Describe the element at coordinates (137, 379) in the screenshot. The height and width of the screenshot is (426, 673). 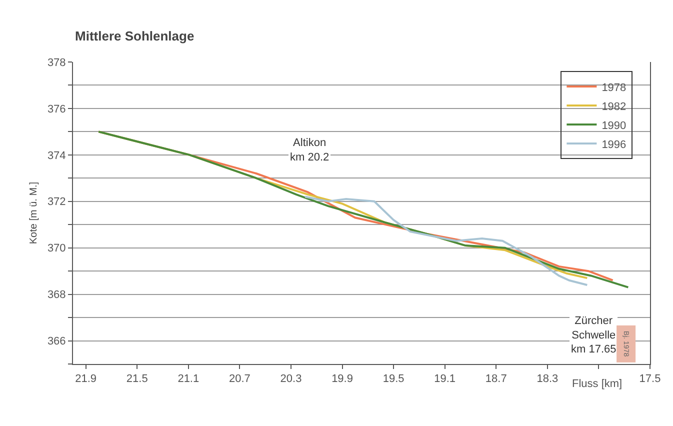
I see `x-tick-label: 21.5` at that location.